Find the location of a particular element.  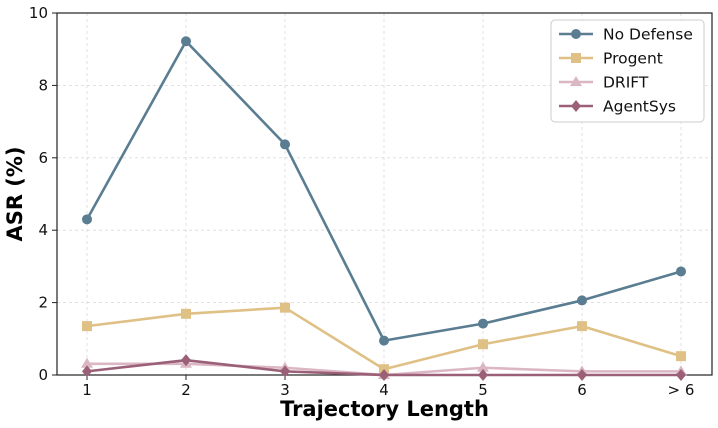

series-agentsys is located at coordinates (384, 367).